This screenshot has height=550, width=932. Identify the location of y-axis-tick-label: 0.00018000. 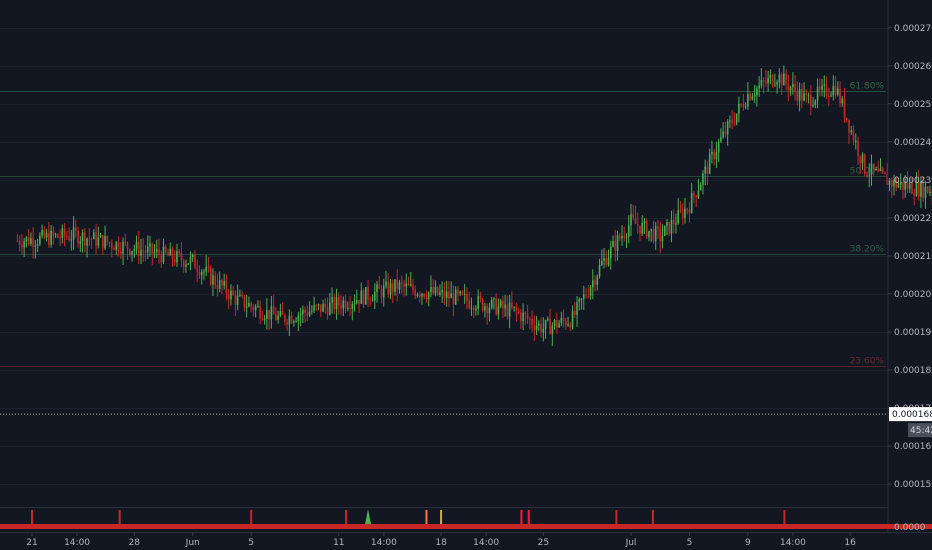
(913, 371).